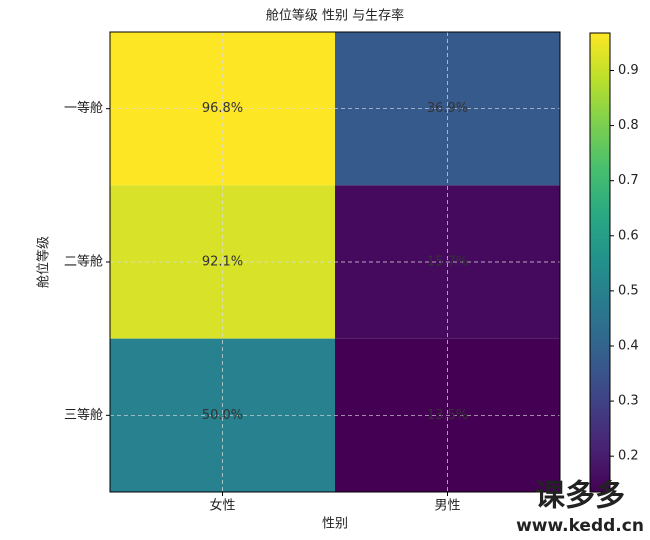 The height and width of the screenshot is (540, 650). I want to click on y-tick-label: 一等舱, so click(83, 108).